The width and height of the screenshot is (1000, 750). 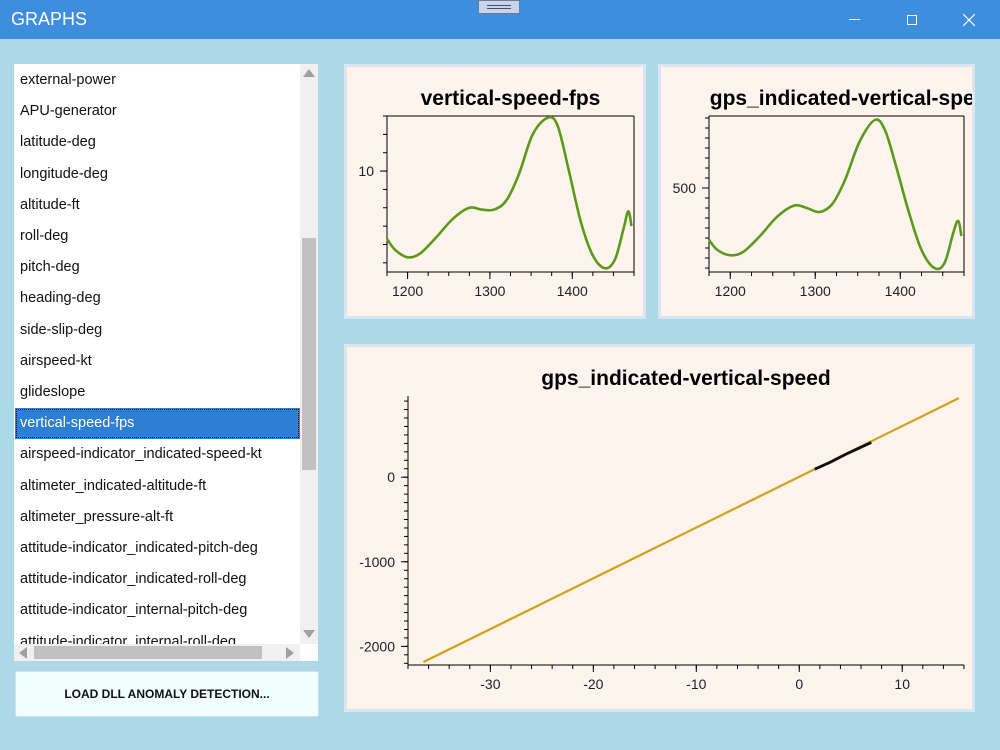 I want to click on drag-handle, so click(x=499, y=7).